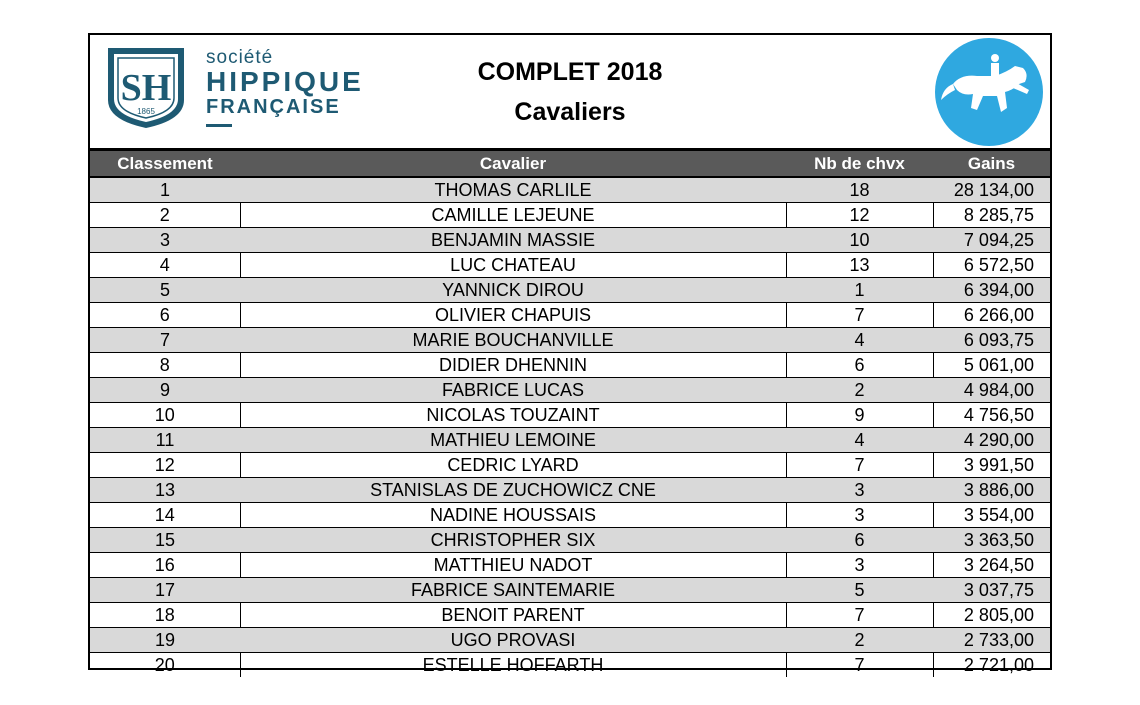  What do you see at coordinates (513, 190) in the screenshot?
I see `cell-rider: THOMAS CARLILE` at bounding box center [513, 190].